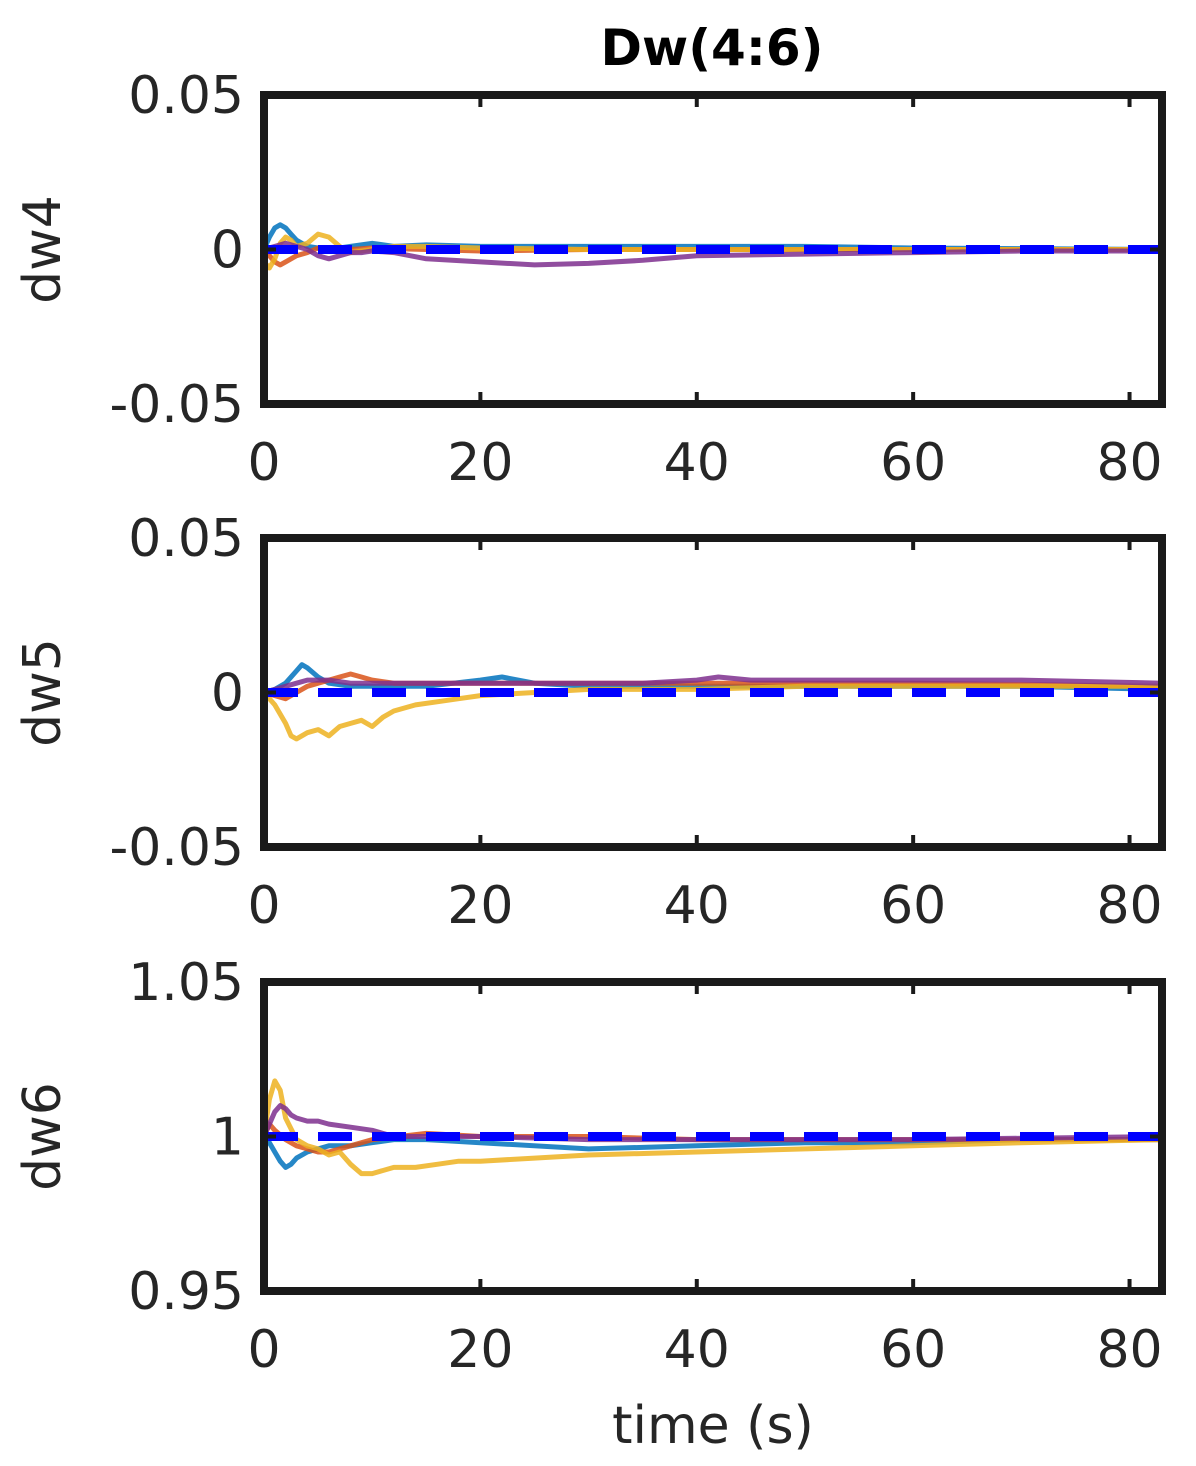 Image resolution: width=1196 pixels, height=1466 pixels. Describe the element at coordinates (186, 983) in the screenshot. I see `y-tick-label: 1.05` at that location.